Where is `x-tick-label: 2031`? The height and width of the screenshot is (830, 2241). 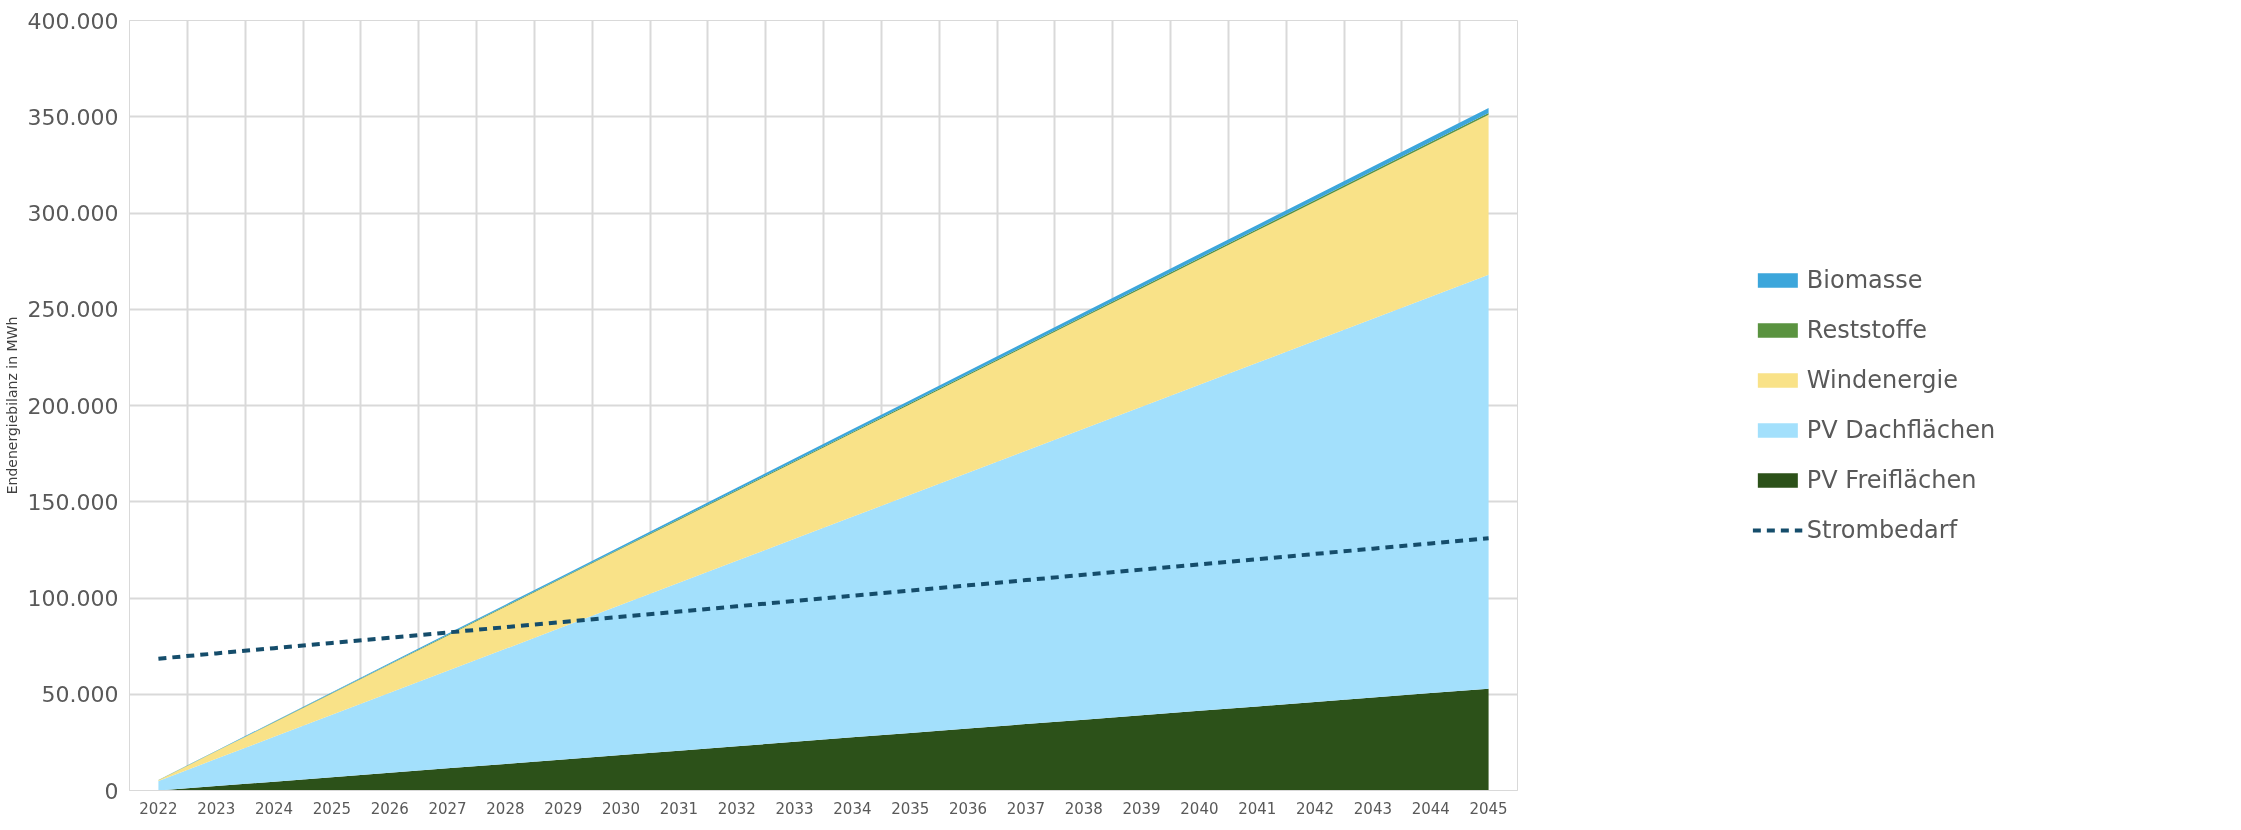
x-tick-label: 2031 is located at coordinates (679, 808).